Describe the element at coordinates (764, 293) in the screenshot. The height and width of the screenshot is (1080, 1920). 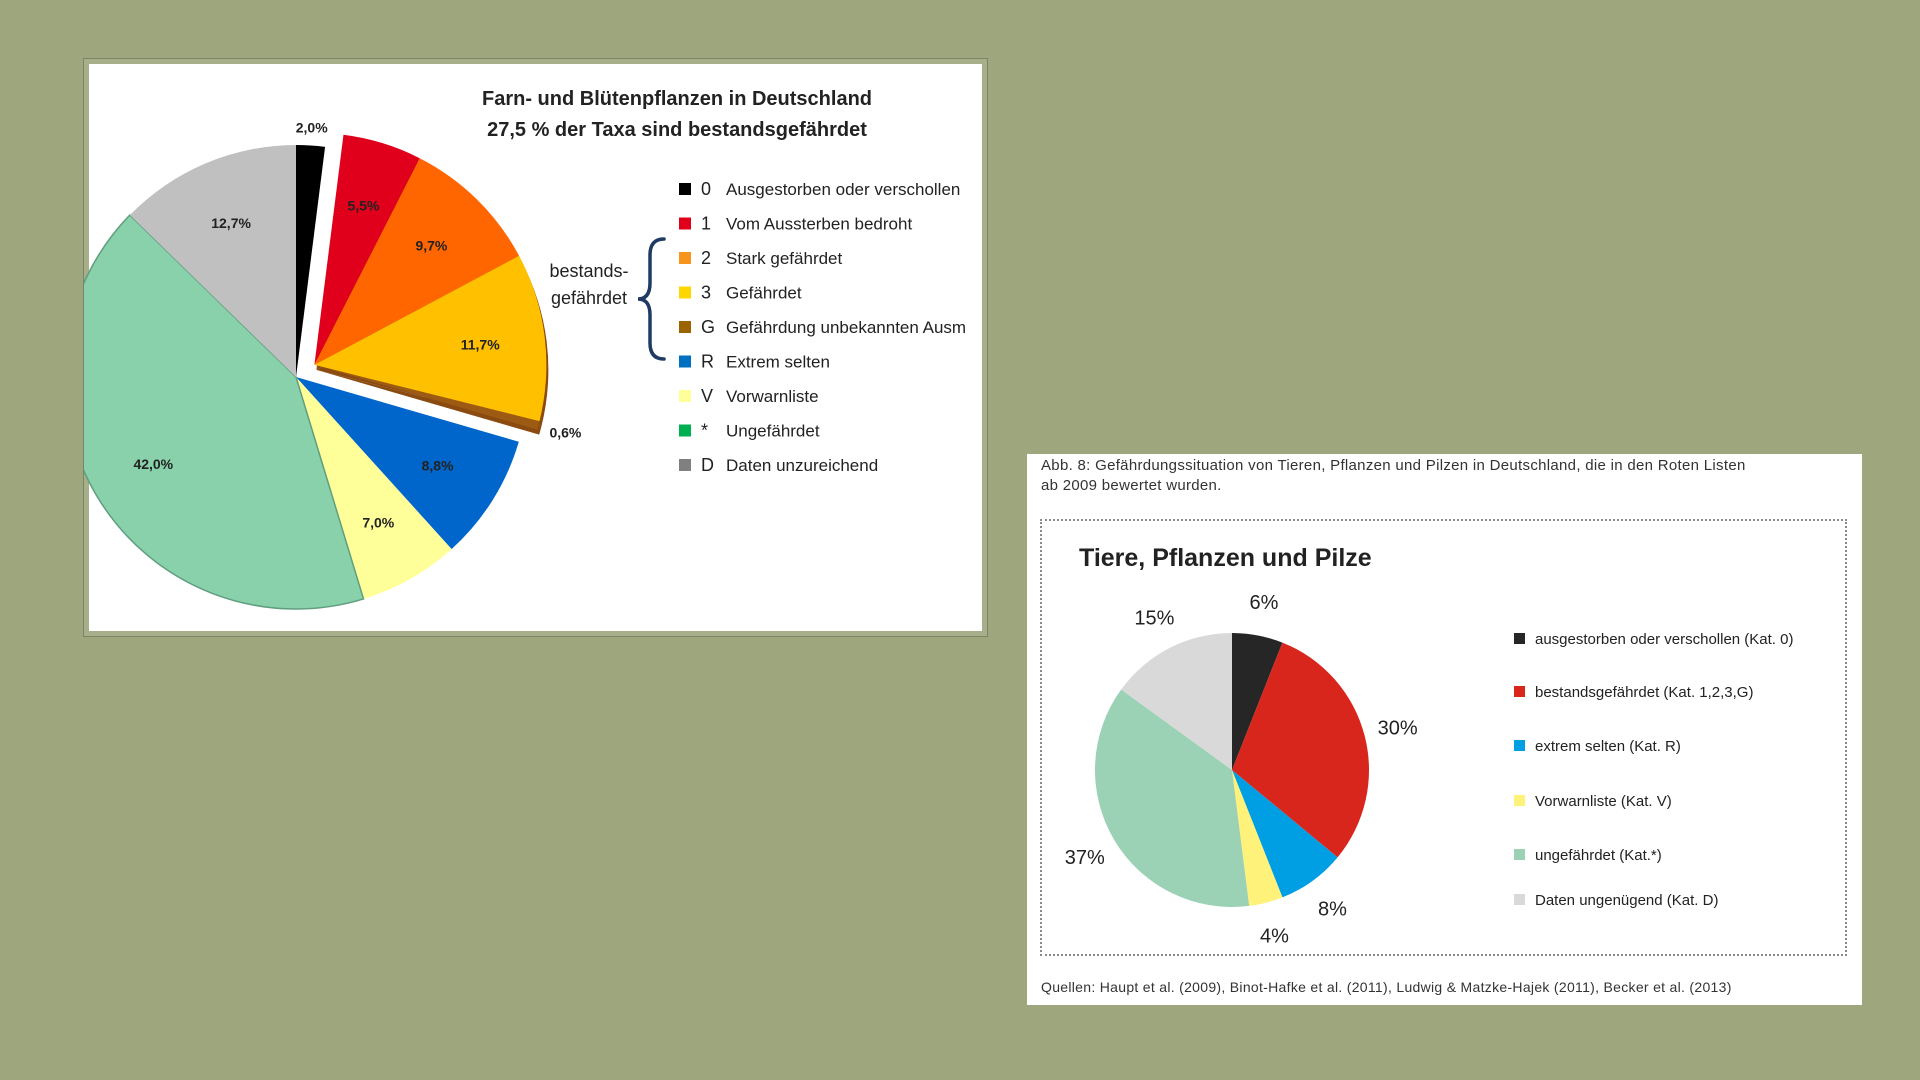
I see `legend1-label: Gefährdet` at that location.